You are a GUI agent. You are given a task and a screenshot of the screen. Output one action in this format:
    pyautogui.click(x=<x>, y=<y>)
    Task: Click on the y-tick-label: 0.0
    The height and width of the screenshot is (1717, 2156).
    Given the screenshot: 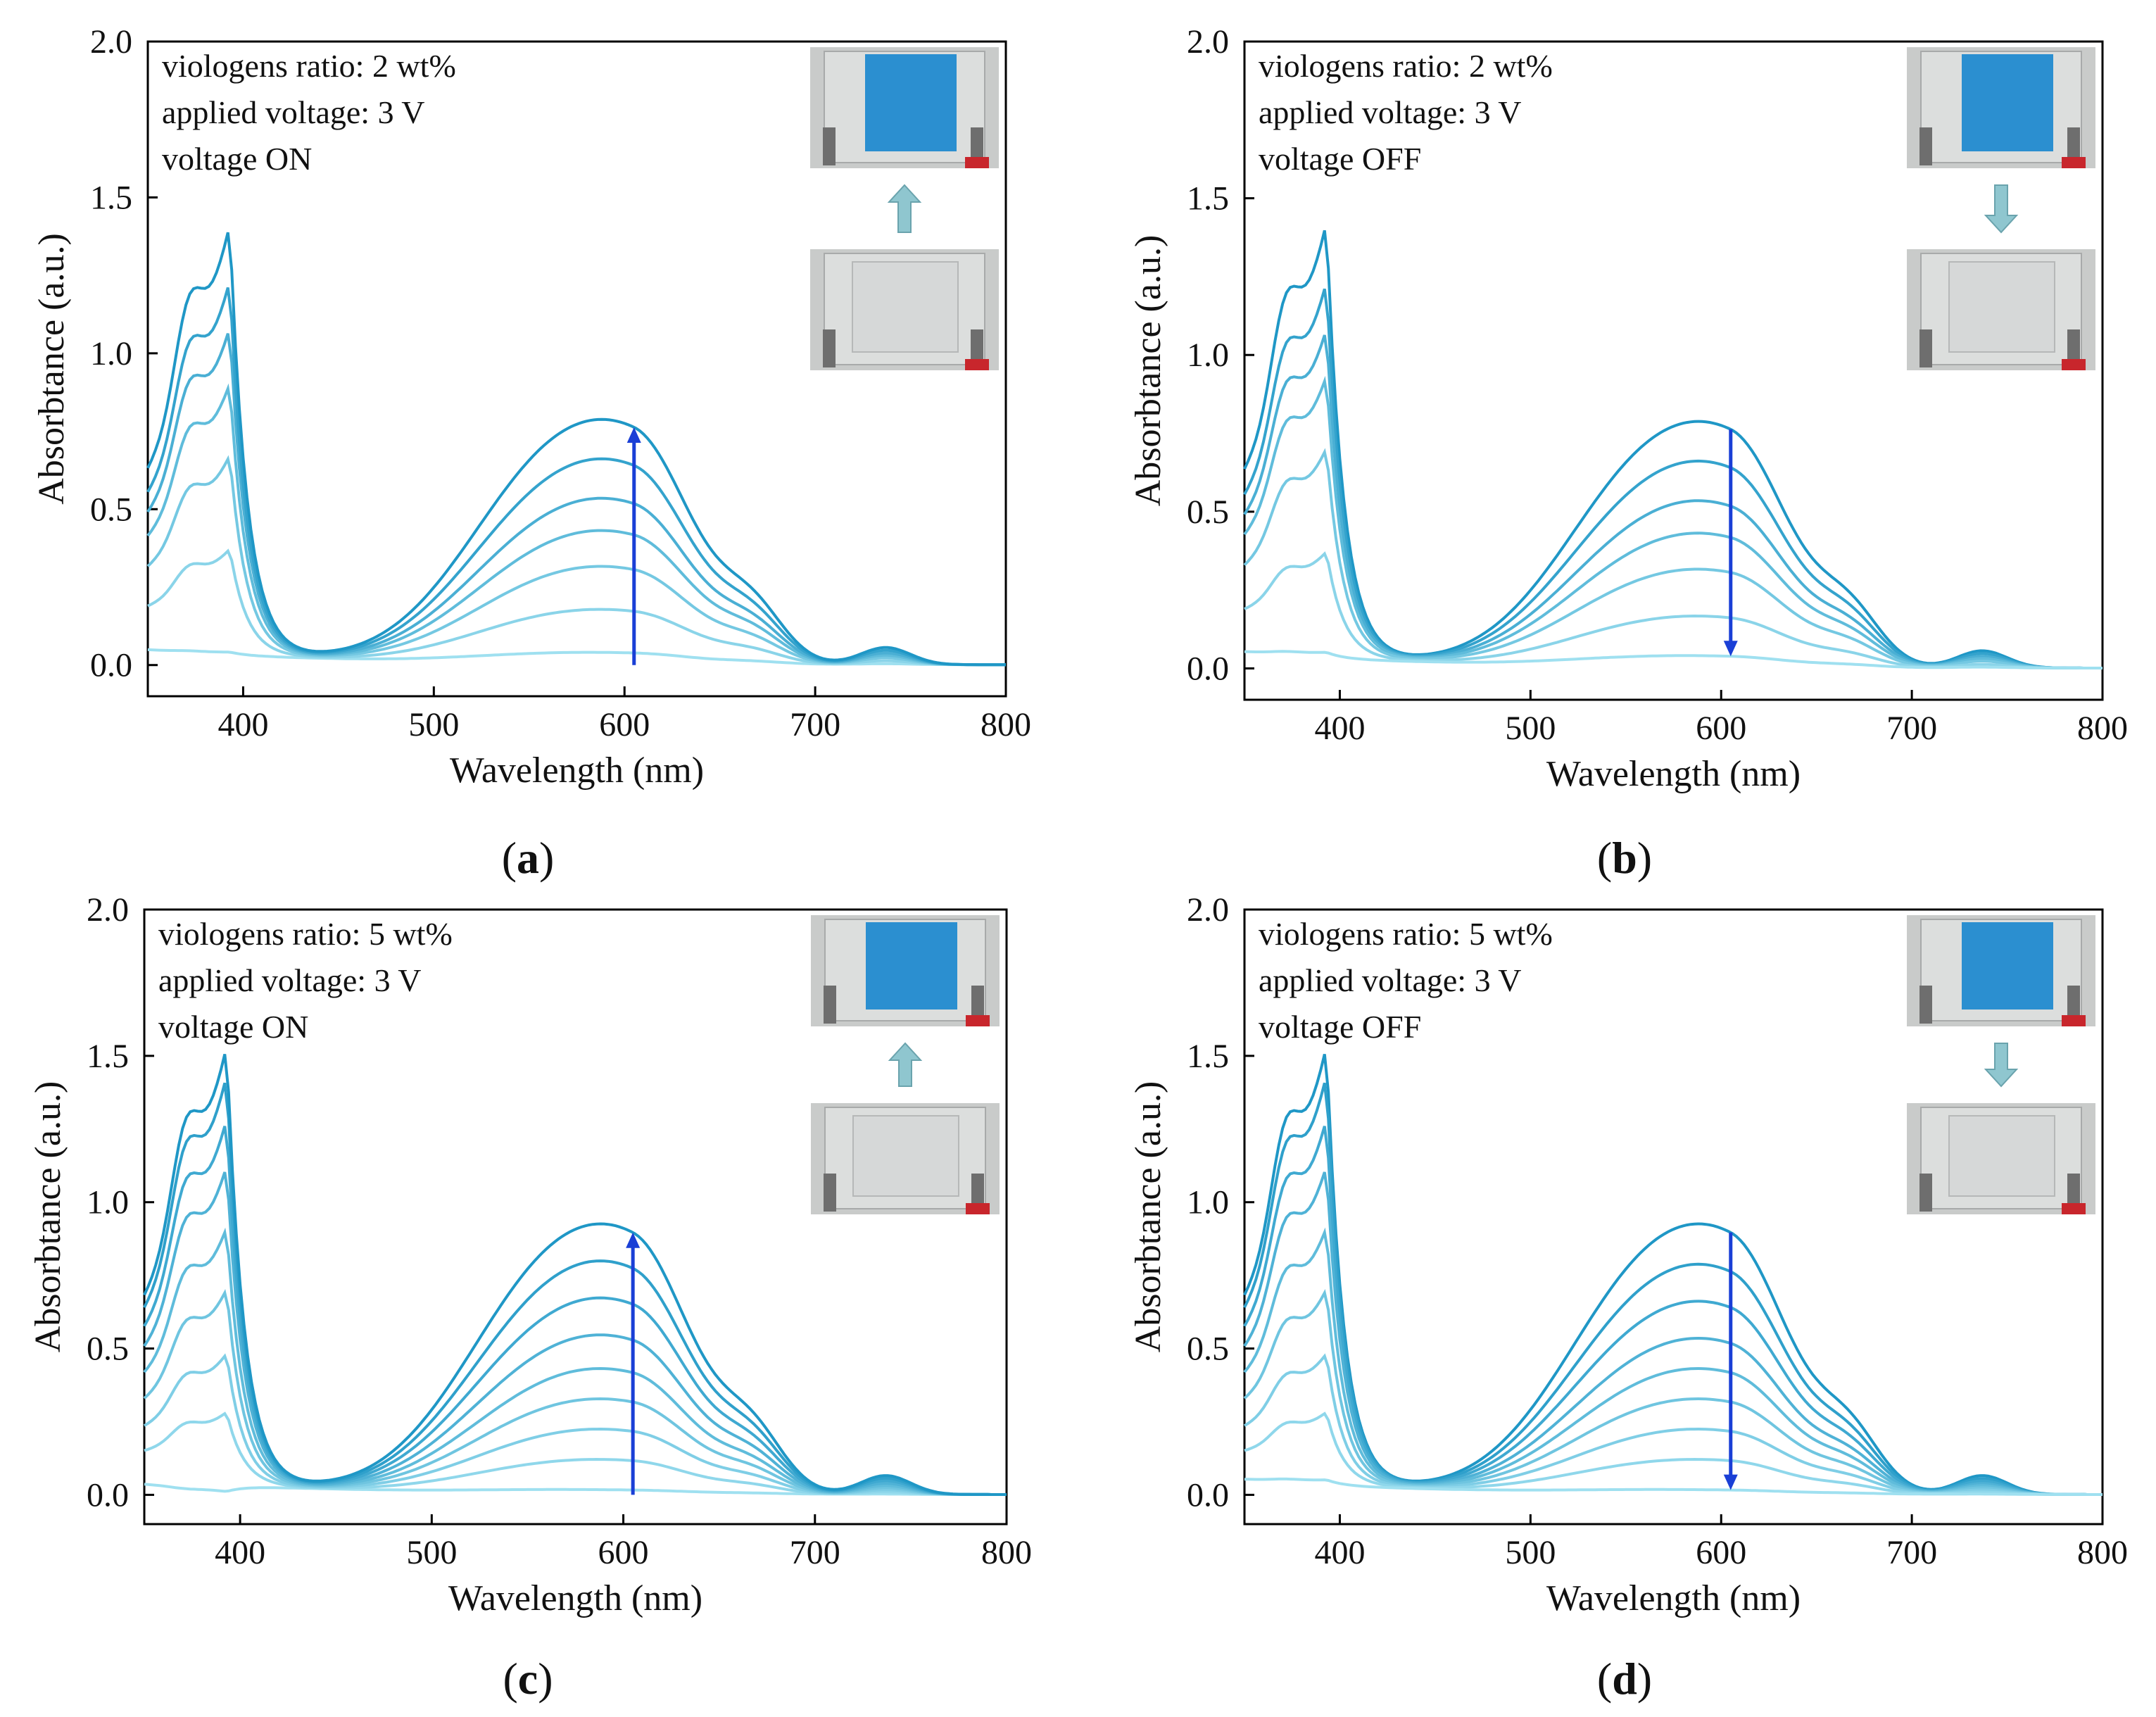 What is the action you would take?
    pyautogui.click(x=1208, y=668)
    